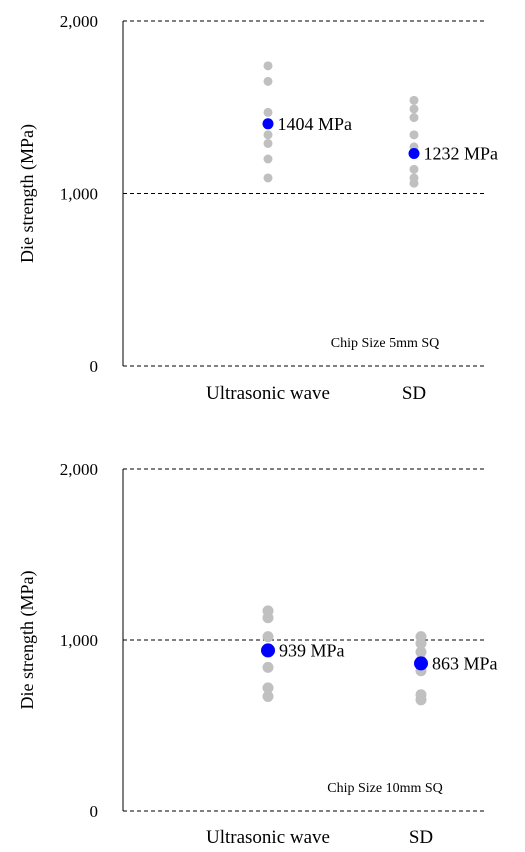 This screenshot has height=852, width=525. I want to click on mean-value-label: 863 MPa, so click(465, 663).